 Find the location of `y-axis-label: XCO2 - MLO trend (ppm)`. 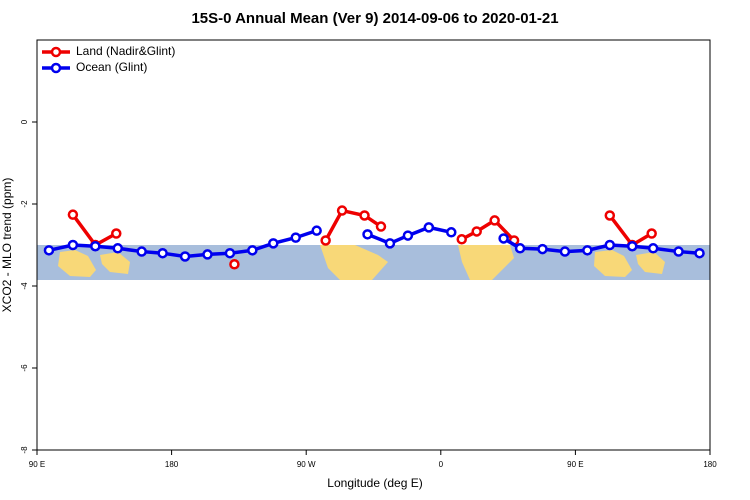

y-axis-label: XCO2 - MLO trend (ppm) is located at coordinates (7, 245).